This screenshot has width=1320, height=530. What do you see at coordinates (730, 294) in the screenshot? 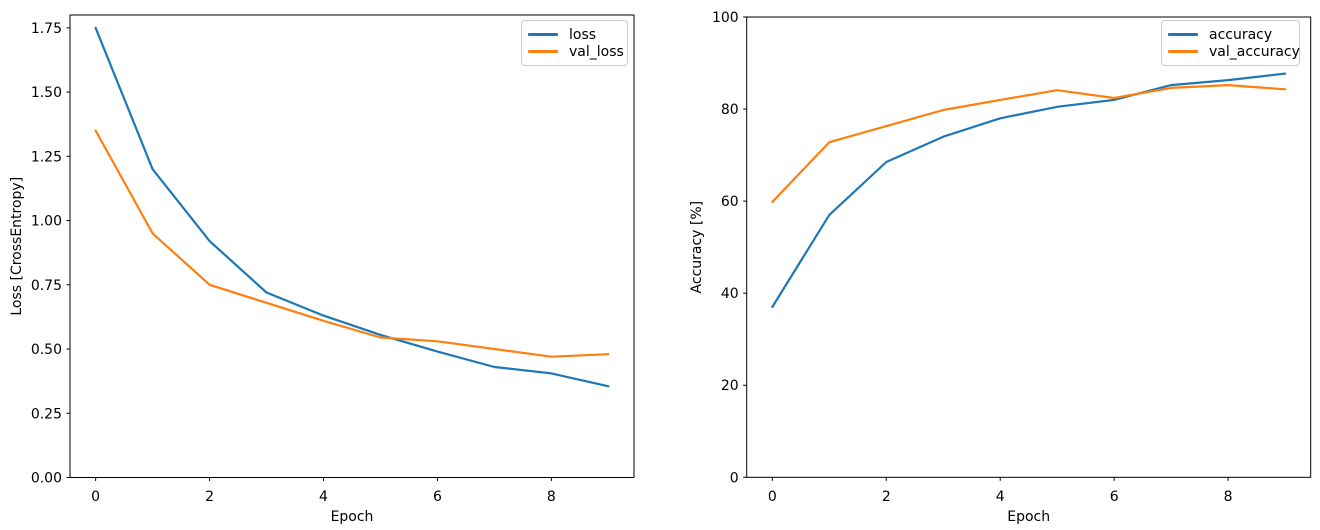
I see `y-tick-label: 40` at bounding box center [730, 294].